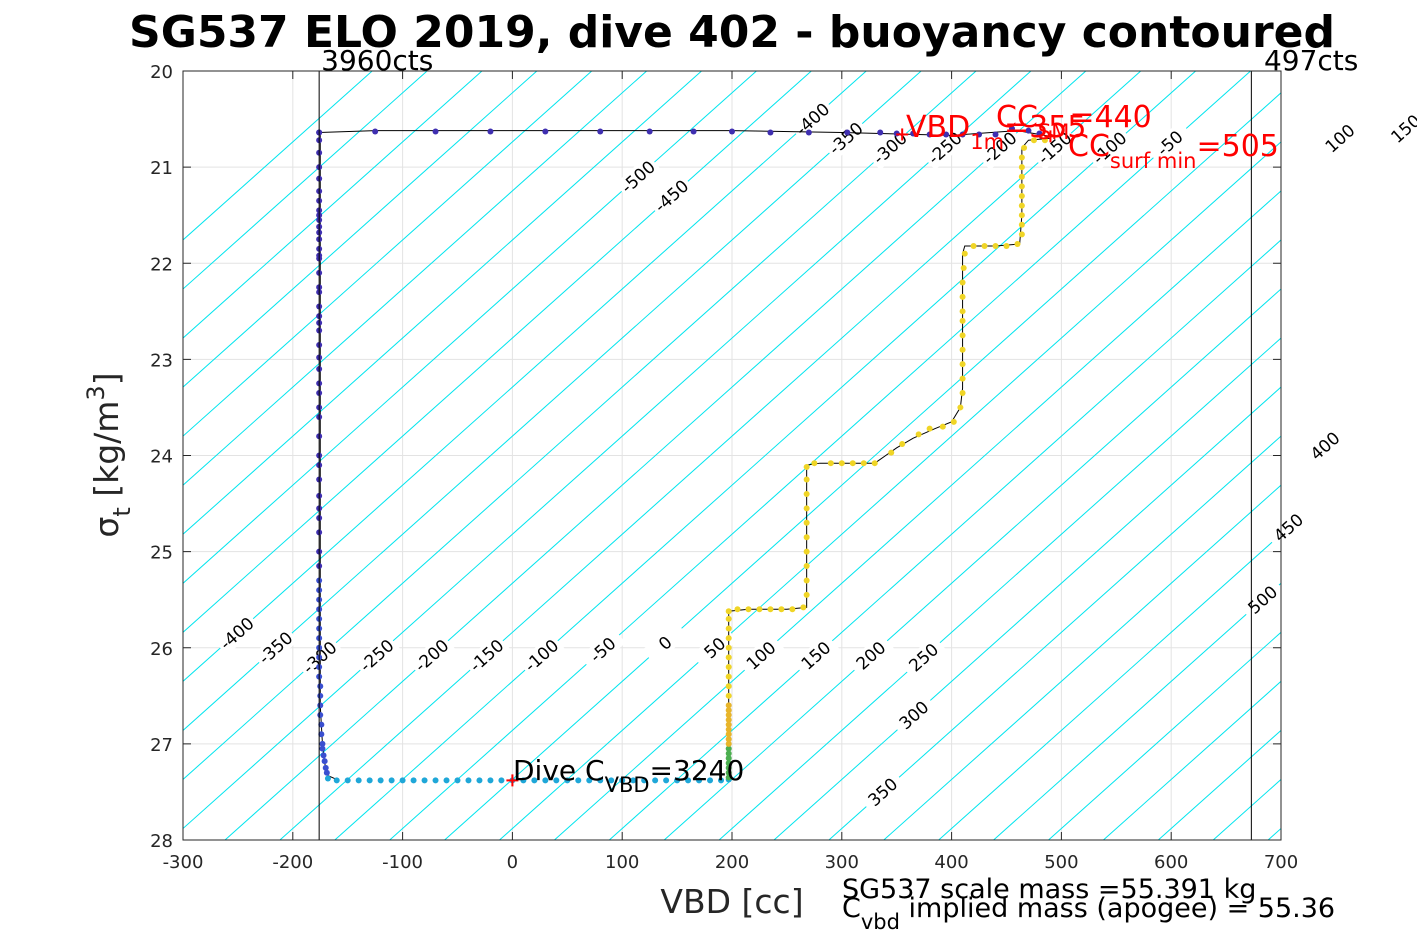 The height and width of the screenshot is (945, 1417). I want to click on y-tick-label: 21, so click(161, 168).